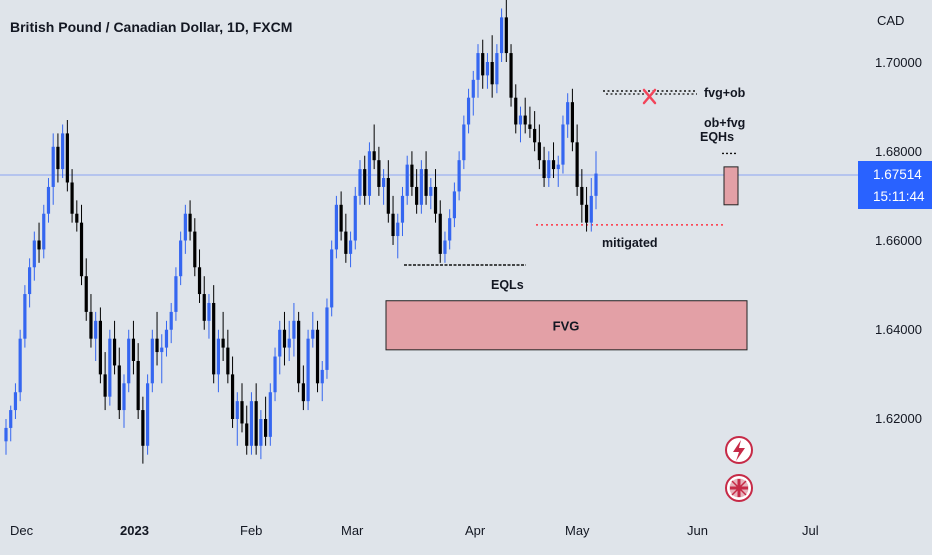 This screenshot has height=555, width=932. Describe the element at coordinates (898, 240) in the screenshot. I see `price-tick: 1.66000` at that location.